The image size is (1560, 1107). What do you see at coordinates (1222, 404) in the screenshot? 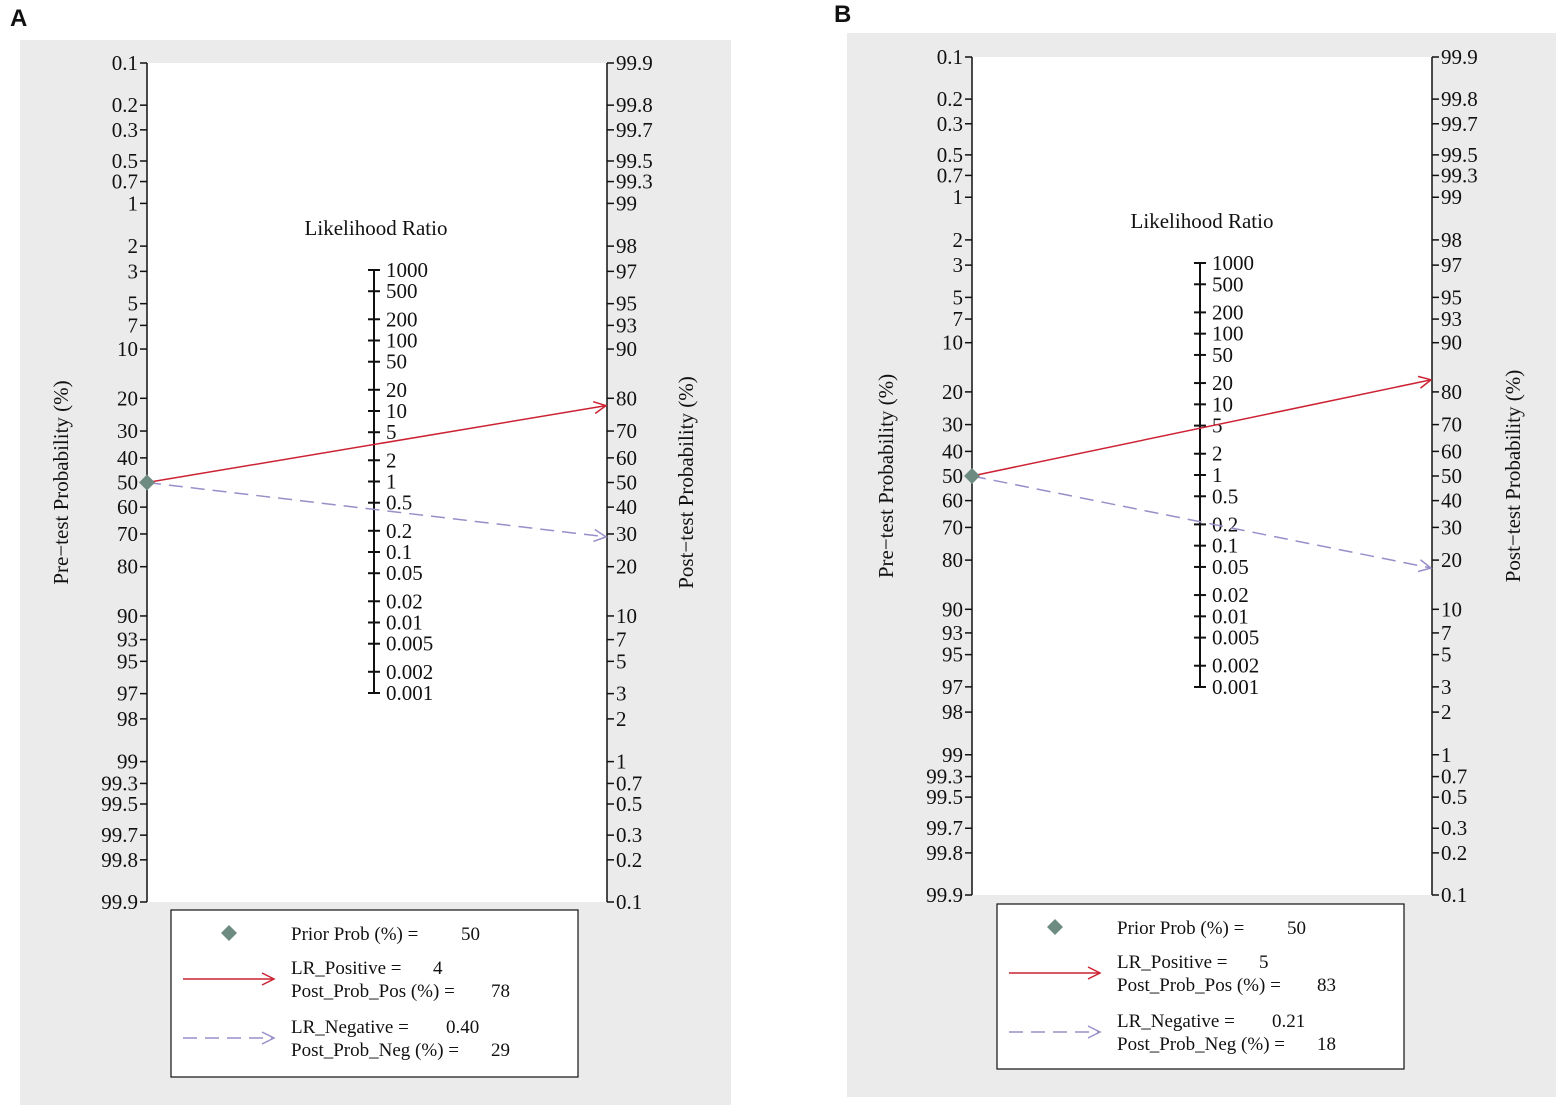
I see `lr-tick-label: 10` at bounding box center [1222, 404].